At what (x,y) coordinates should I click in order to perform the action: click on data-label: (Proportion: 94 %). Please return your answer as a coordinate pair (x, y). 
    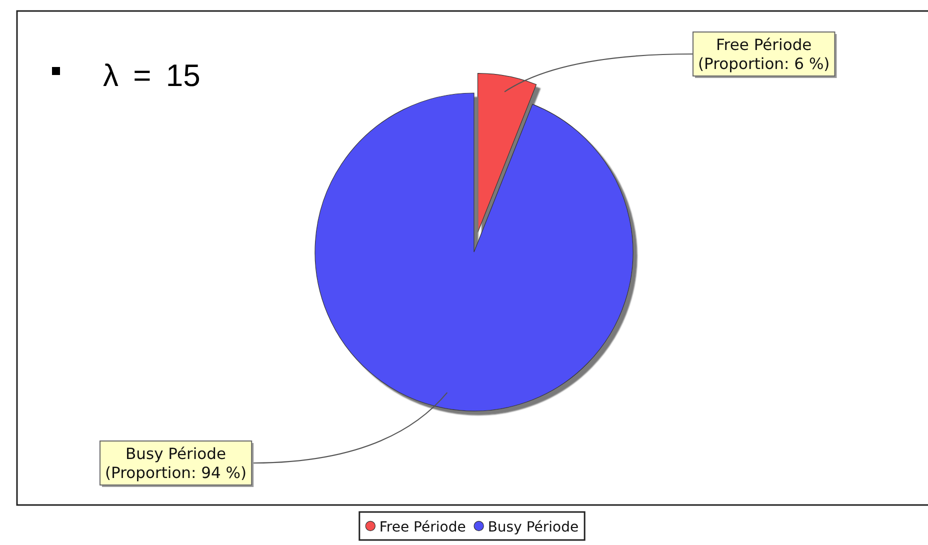
    Looking at the image, I should click on (175, 473).